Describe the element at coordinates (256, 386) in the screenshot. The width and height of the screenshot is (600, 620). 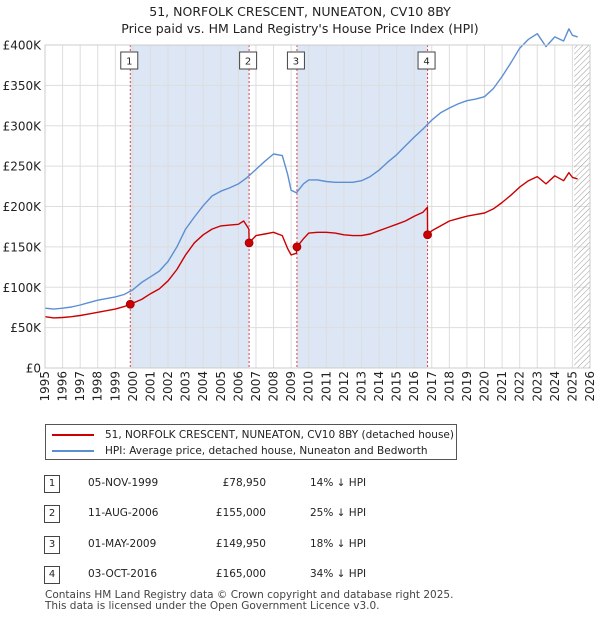
I see `x-tick-label: 2007` at that location.